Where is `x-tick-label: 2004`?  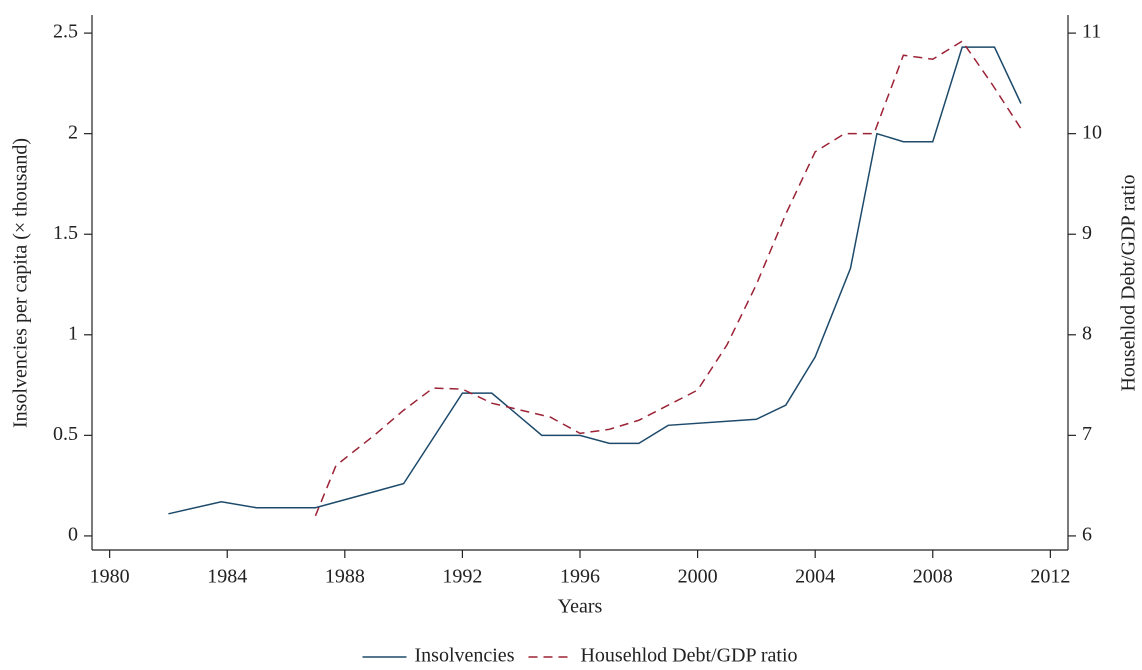
x-tick-label: 2004 is located at coordinates (815, 577).